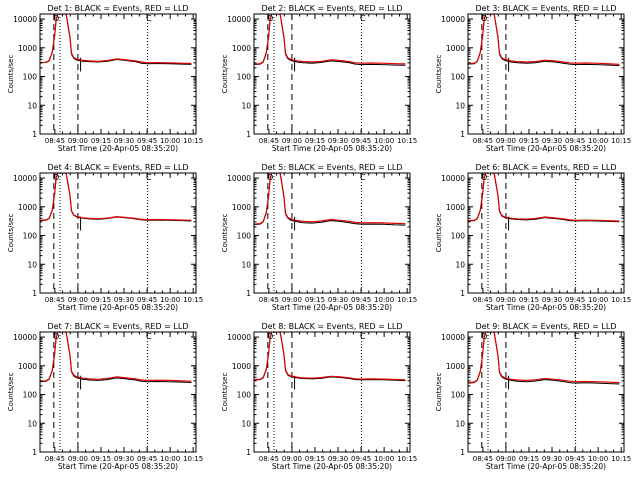 The width and height of the screenshot is (640, 485). I want to click on panel-title: Det 5: BLACK = Events, RED = LLD, so click(332, 167).